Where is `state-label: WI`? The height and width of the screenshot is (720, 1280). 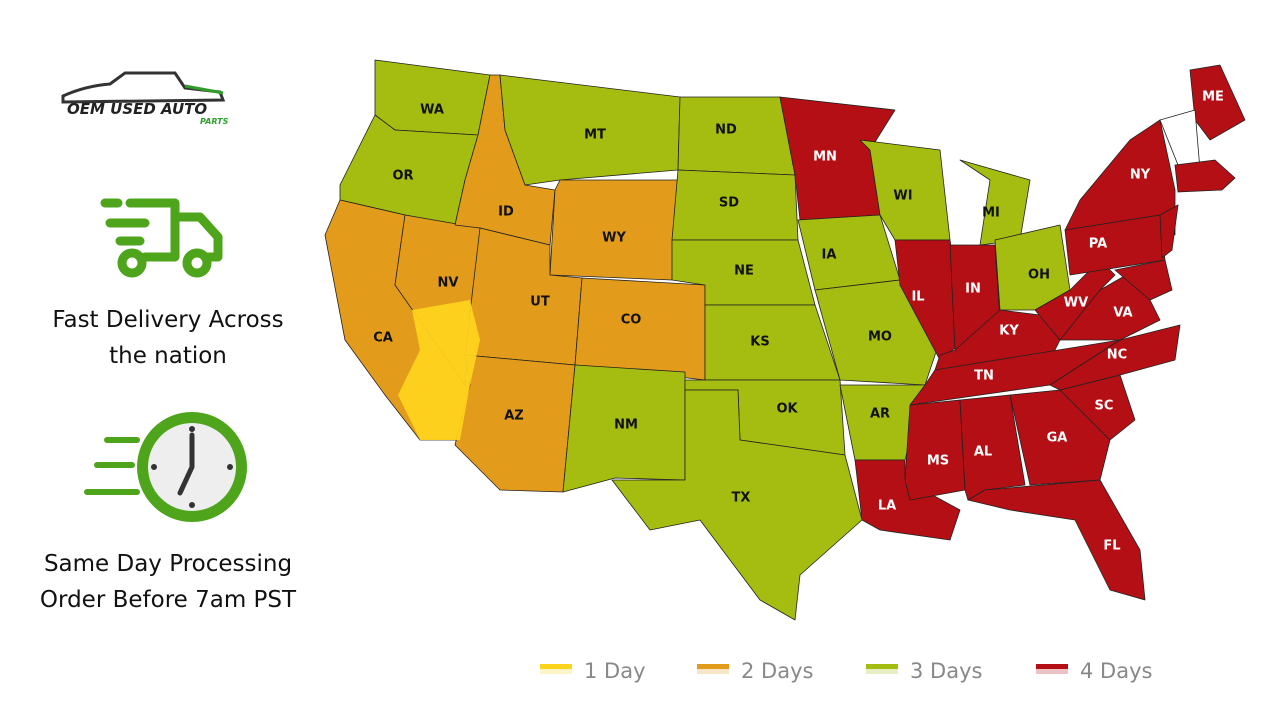
state-label: WI is located at coordinates (902, 196).